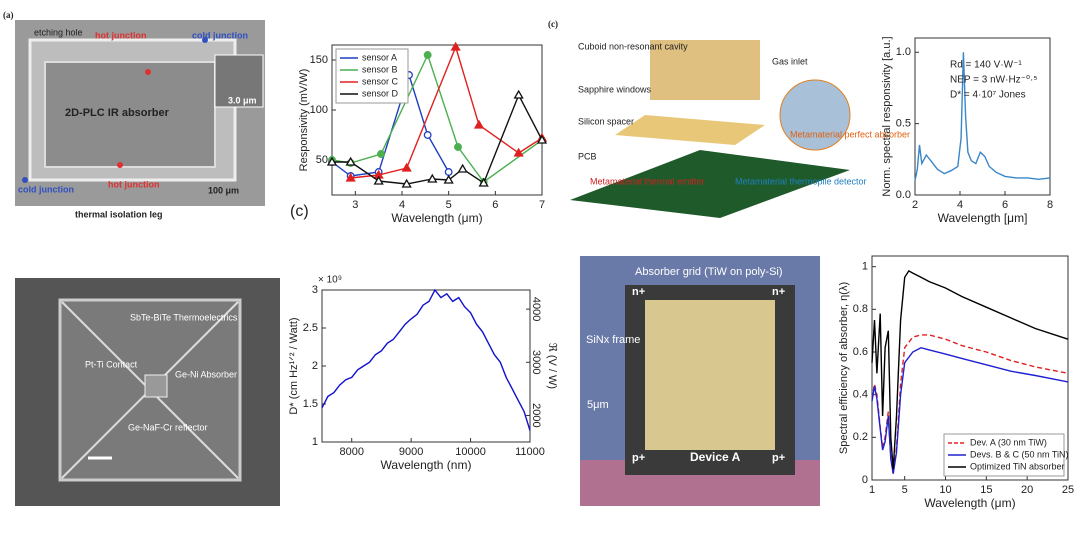  I want to click on sem-label: Pt-Ti Contact, so click(111, 364).